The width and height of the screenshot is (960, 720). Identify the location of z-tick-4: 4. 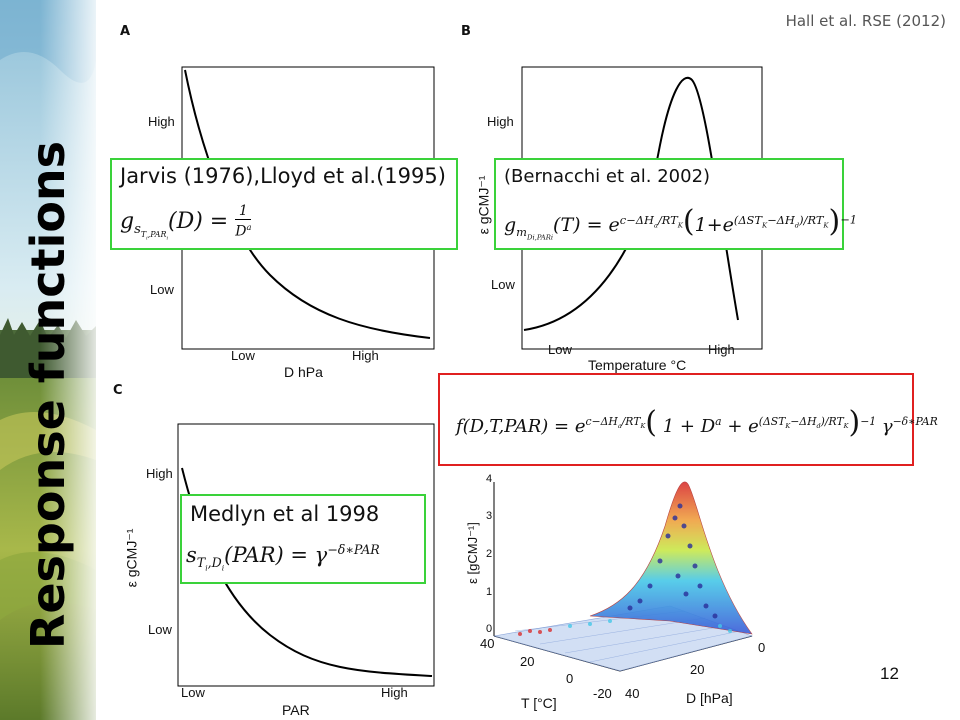
(489, 479).